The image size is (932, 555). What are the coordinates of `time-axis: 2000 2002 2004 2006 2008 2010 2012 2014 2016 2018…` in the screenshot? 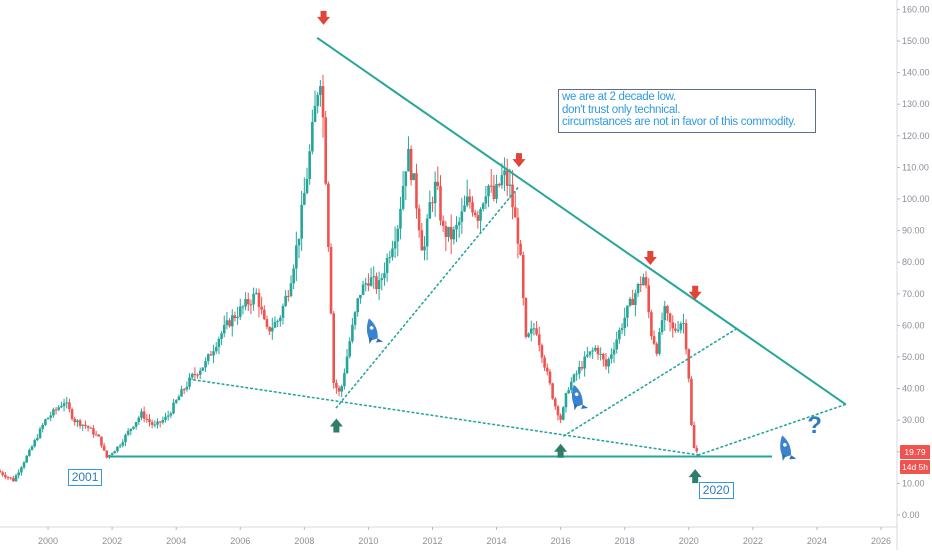 It's located at (464, 536).